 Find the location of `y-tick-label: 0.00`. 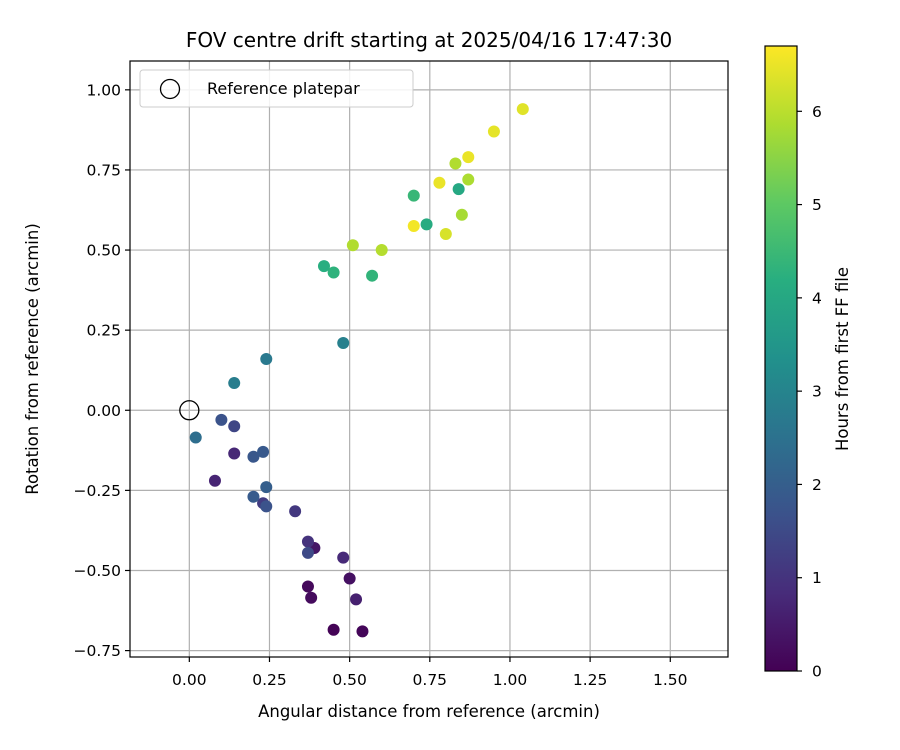

y-tick-label: 0.00 is located at coordinates (103, 411).